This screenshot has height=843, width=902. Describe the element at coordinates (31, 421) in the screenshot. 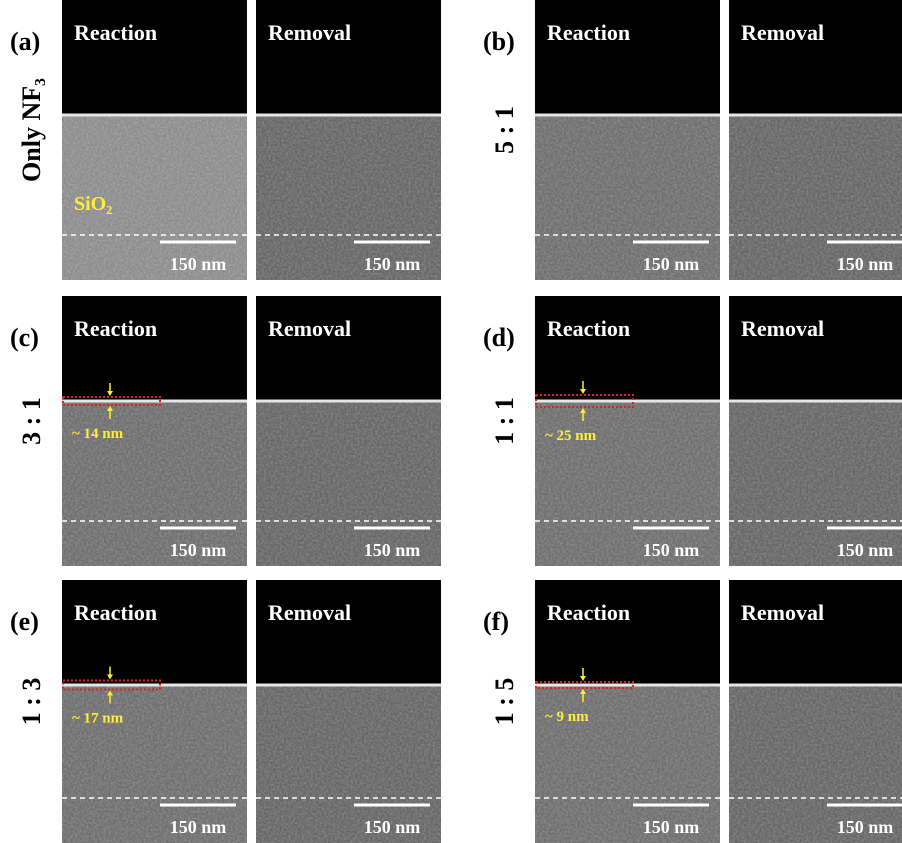

I see `condition-label: 3 : 1` at that location.